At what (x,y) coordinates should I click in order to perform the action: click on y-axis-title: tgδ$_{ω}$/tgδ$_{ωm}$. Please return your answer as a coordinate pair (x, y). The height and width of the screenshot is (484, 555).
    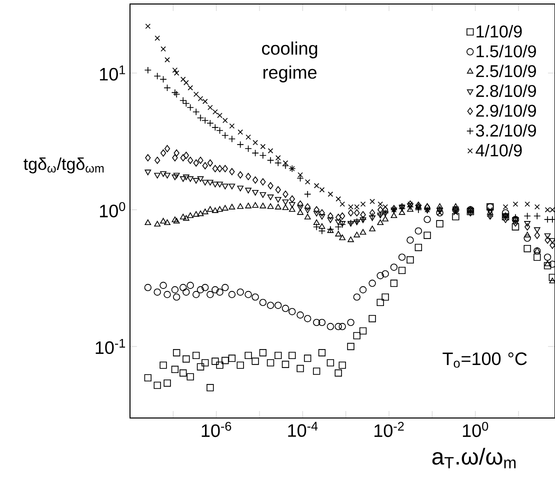
    Looking at the image, I should click on (64, 166).